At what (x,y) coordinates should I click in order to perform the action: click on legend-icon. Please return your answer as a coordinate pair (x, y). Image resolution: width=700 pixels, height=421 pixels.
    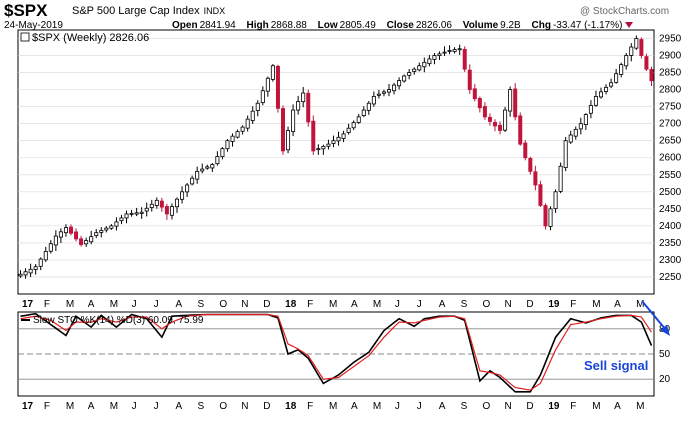
    Looking at the image, I should click on (25, 37).